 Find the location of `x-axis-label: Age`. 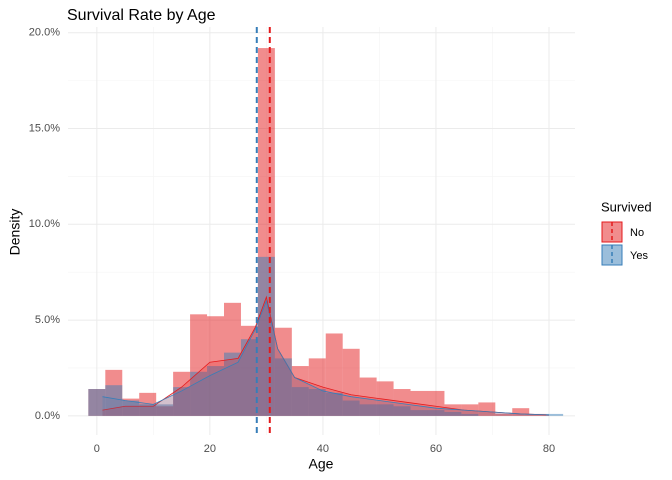

x-axis-label: Age is located at coordinates (321, 464).